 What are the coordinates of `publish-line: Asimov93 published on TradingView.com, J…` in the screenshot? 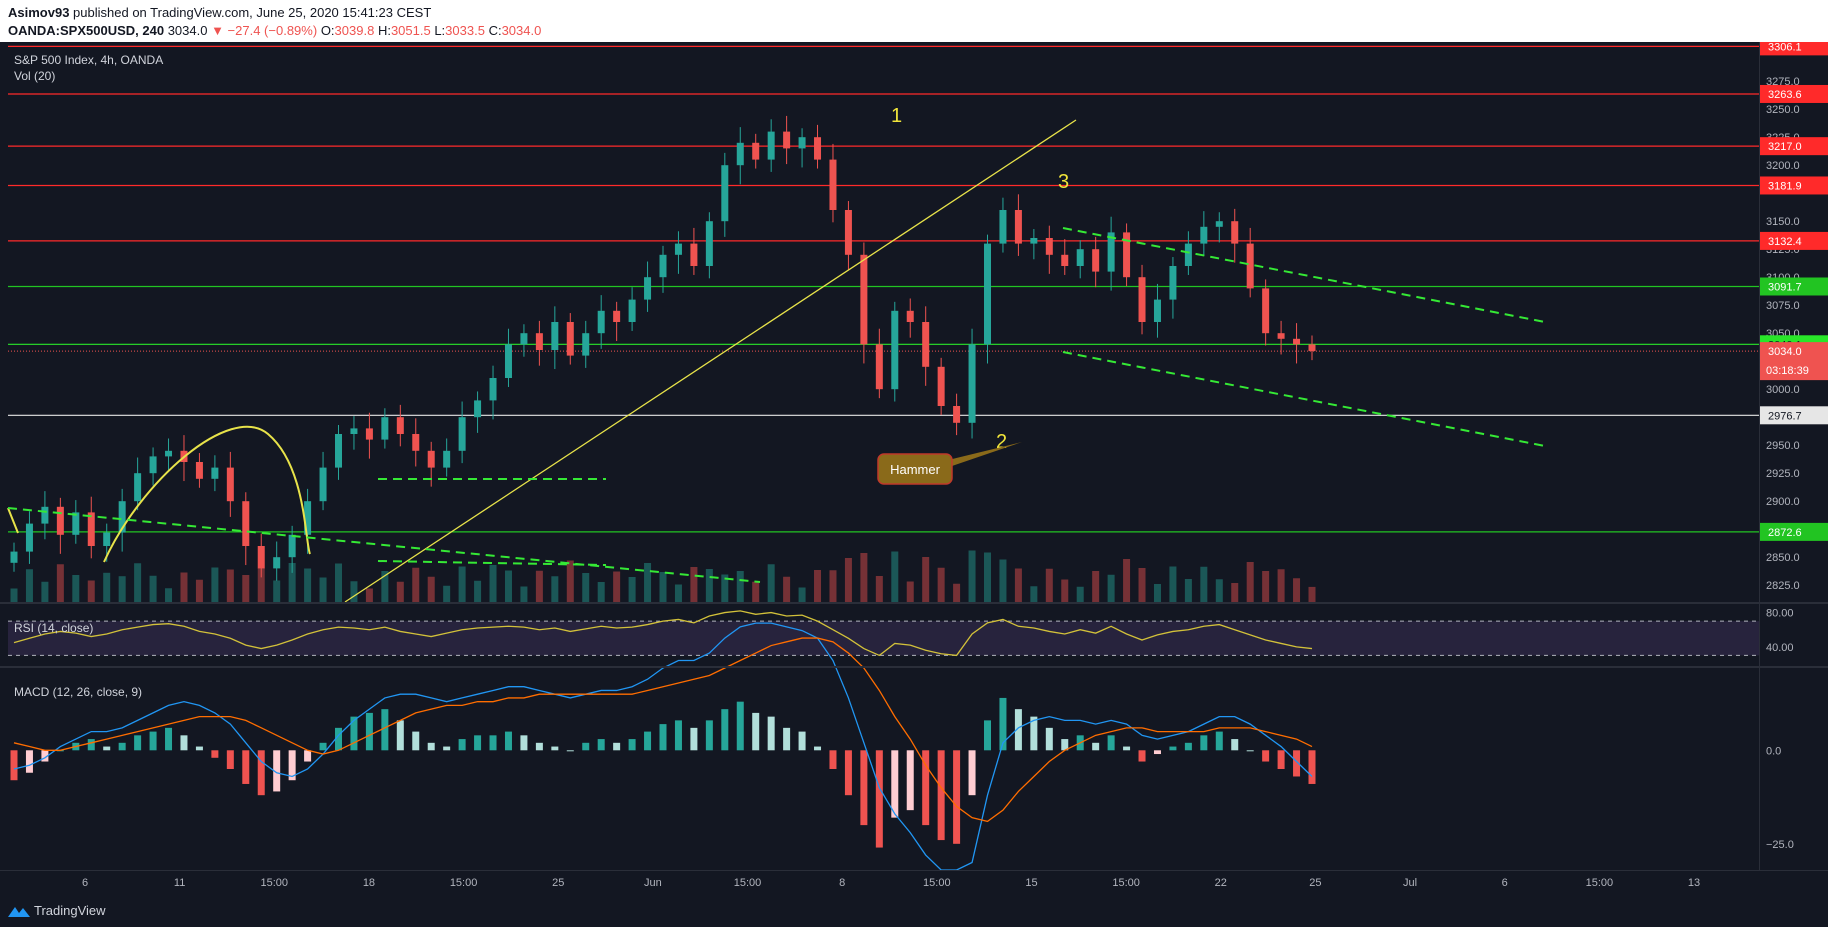 It's located at (219, 12).